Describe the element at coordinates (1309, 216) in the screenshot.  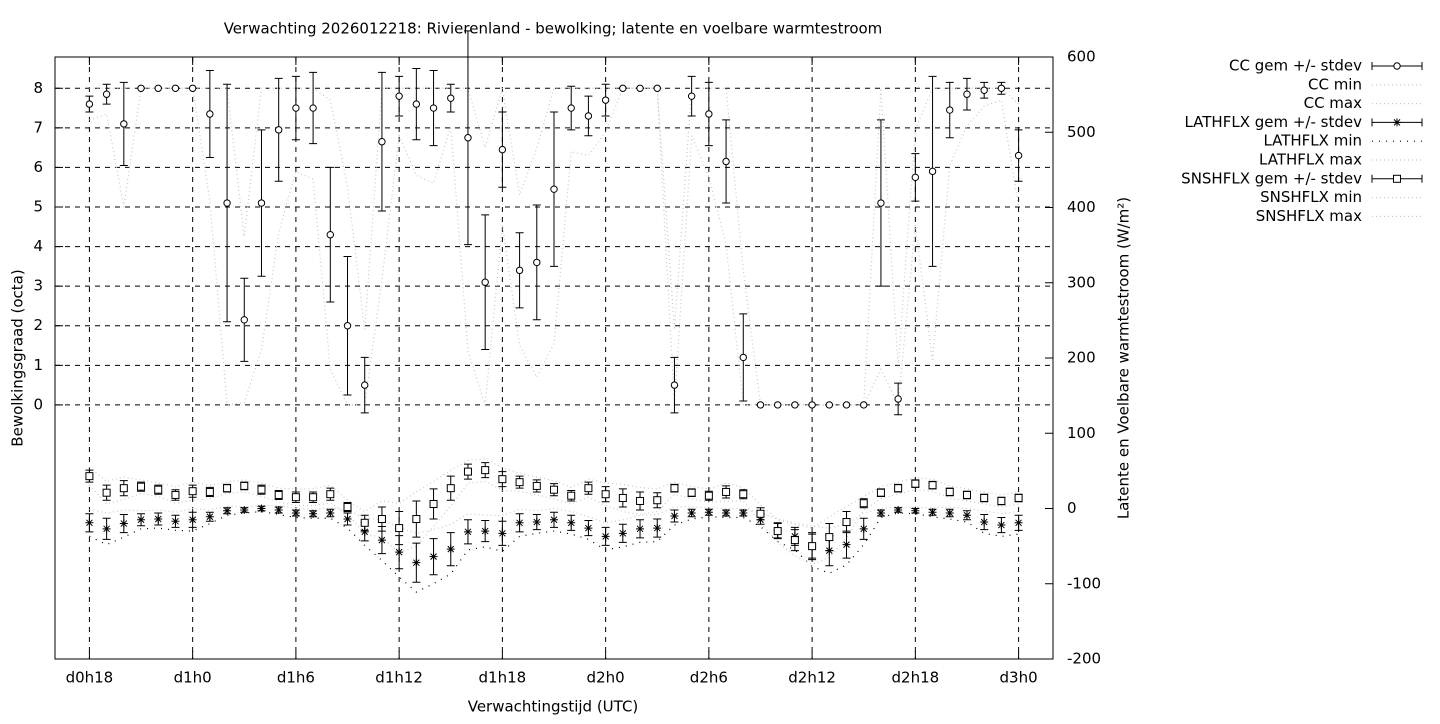
I see `legend-label: SNSHFLX max` at that location.